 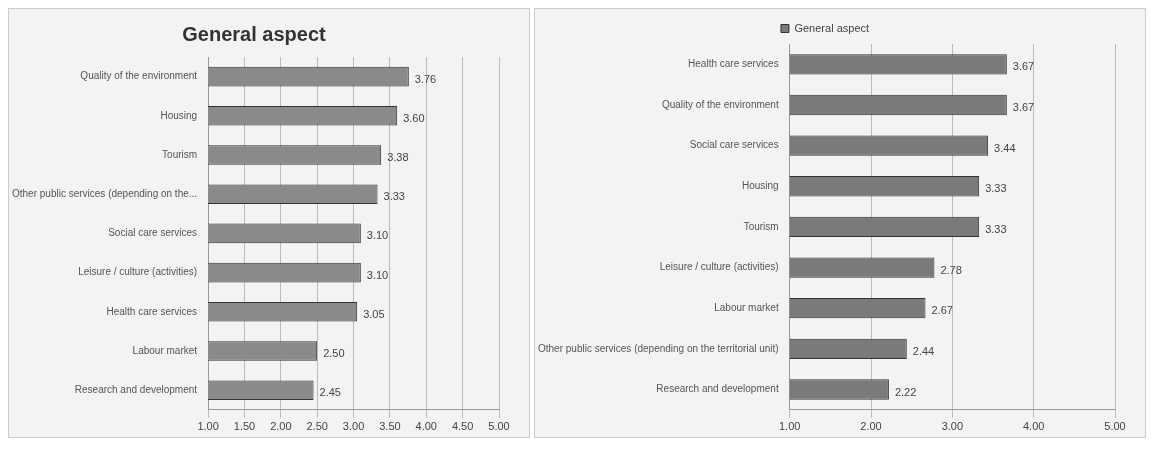 I want to click on data-label: 2.22, so click(x=905, y=391).